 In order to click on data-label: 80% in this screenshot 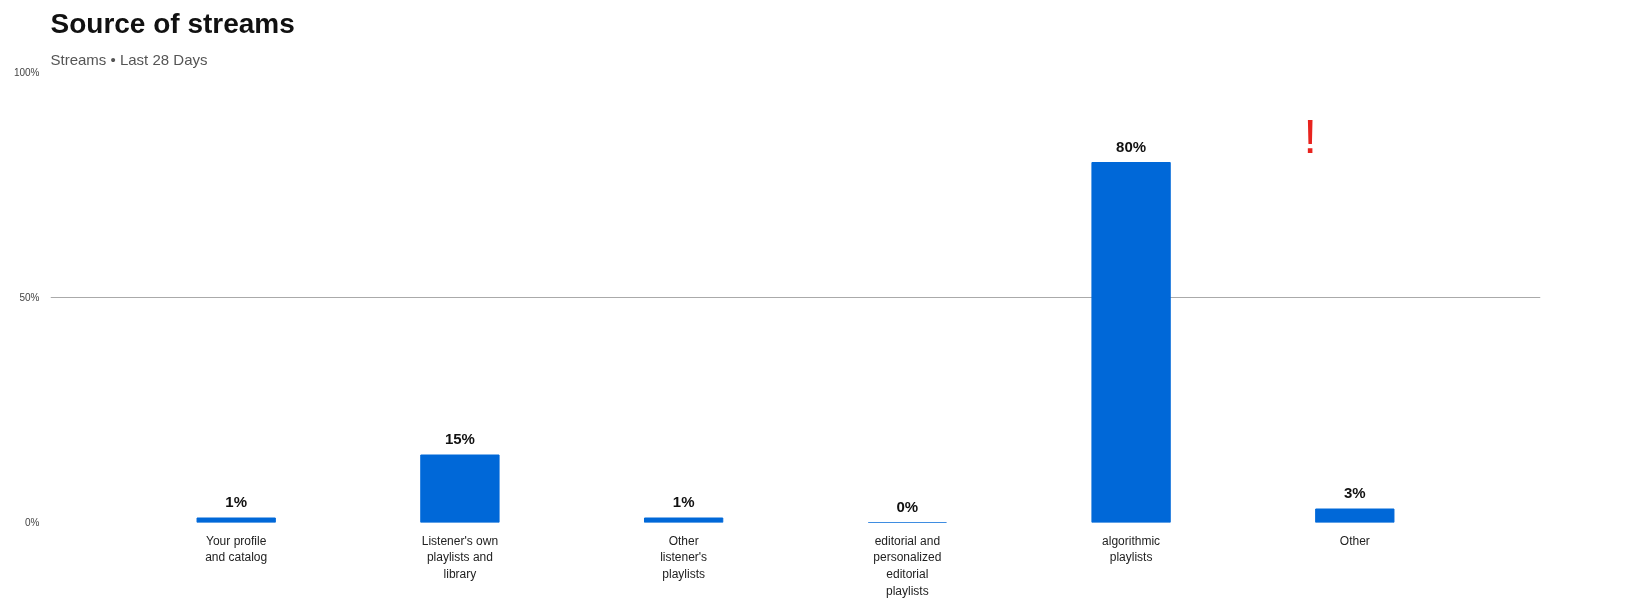, I will do `click(1131, 146)`.